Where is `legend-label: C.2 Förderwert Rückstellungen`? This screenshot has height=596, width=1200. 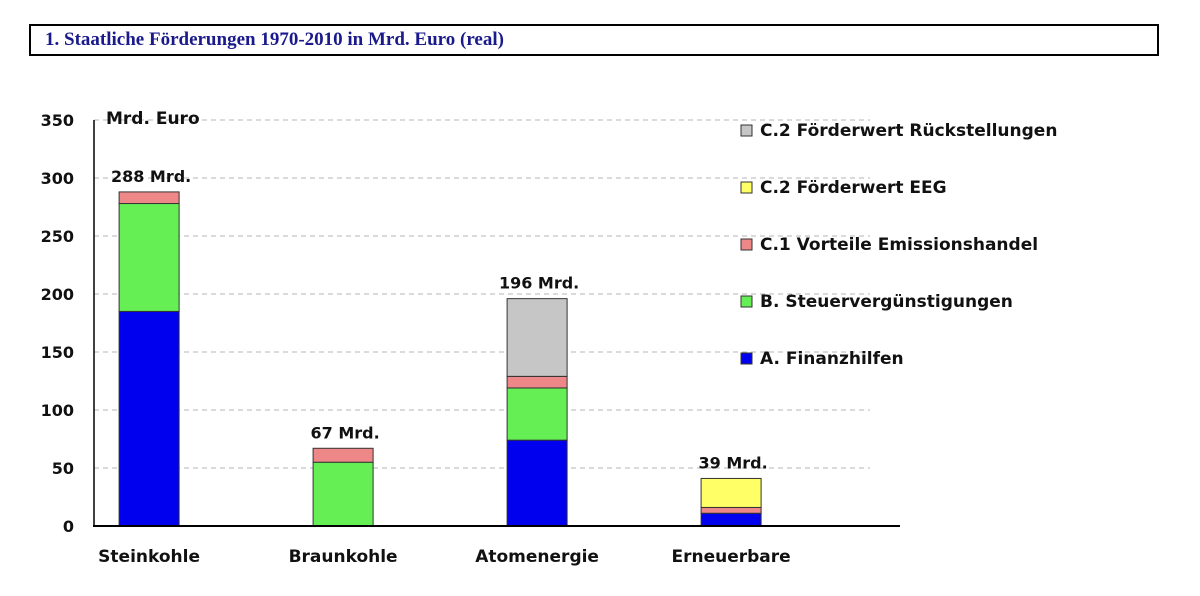
legend-label: C.2 Förderwert Rückstellungen is located at coordinates (908, 131).